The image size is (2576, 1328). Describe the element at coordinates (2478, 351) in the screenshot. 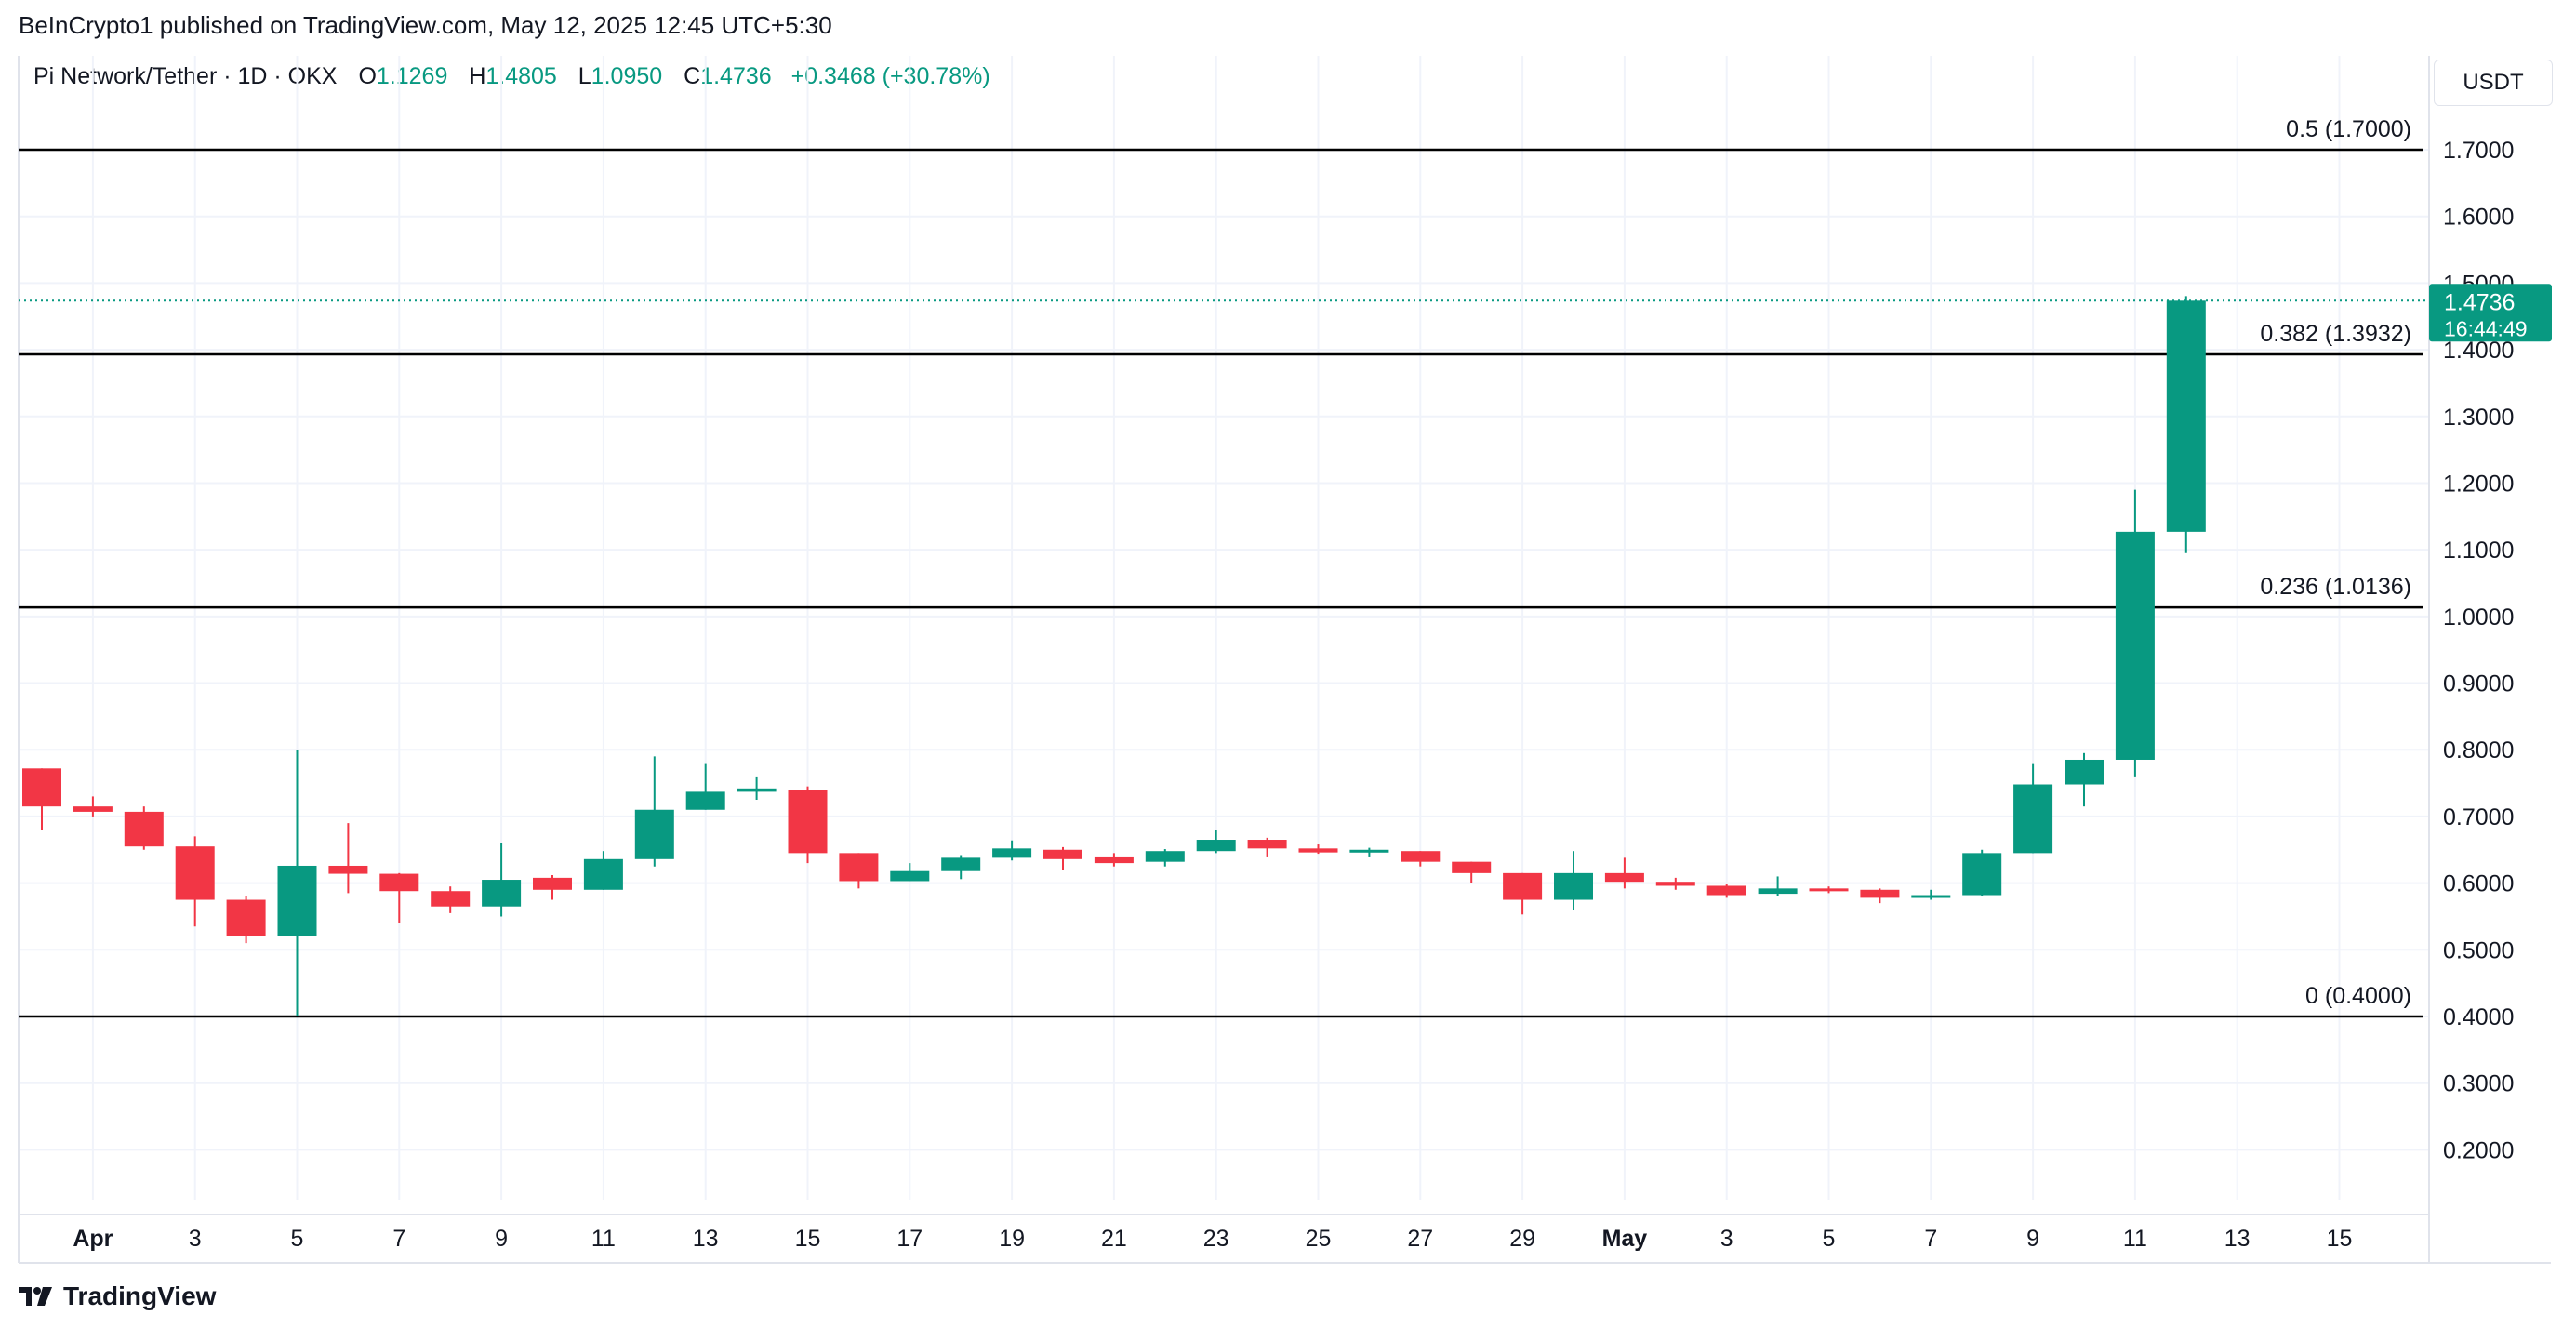

I see `y-tick-label: 1.4000` at that location.